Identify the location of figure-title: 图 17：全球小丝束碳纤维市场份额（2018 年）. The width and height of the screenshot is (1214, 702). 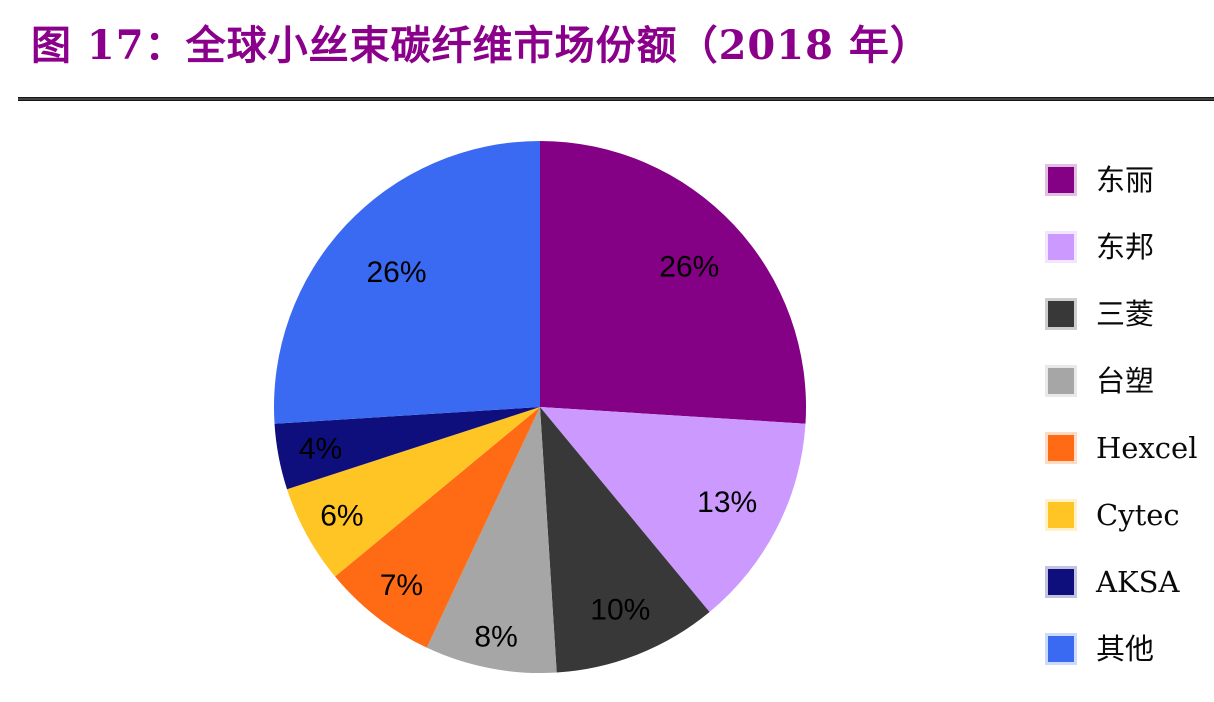
(481, 45).